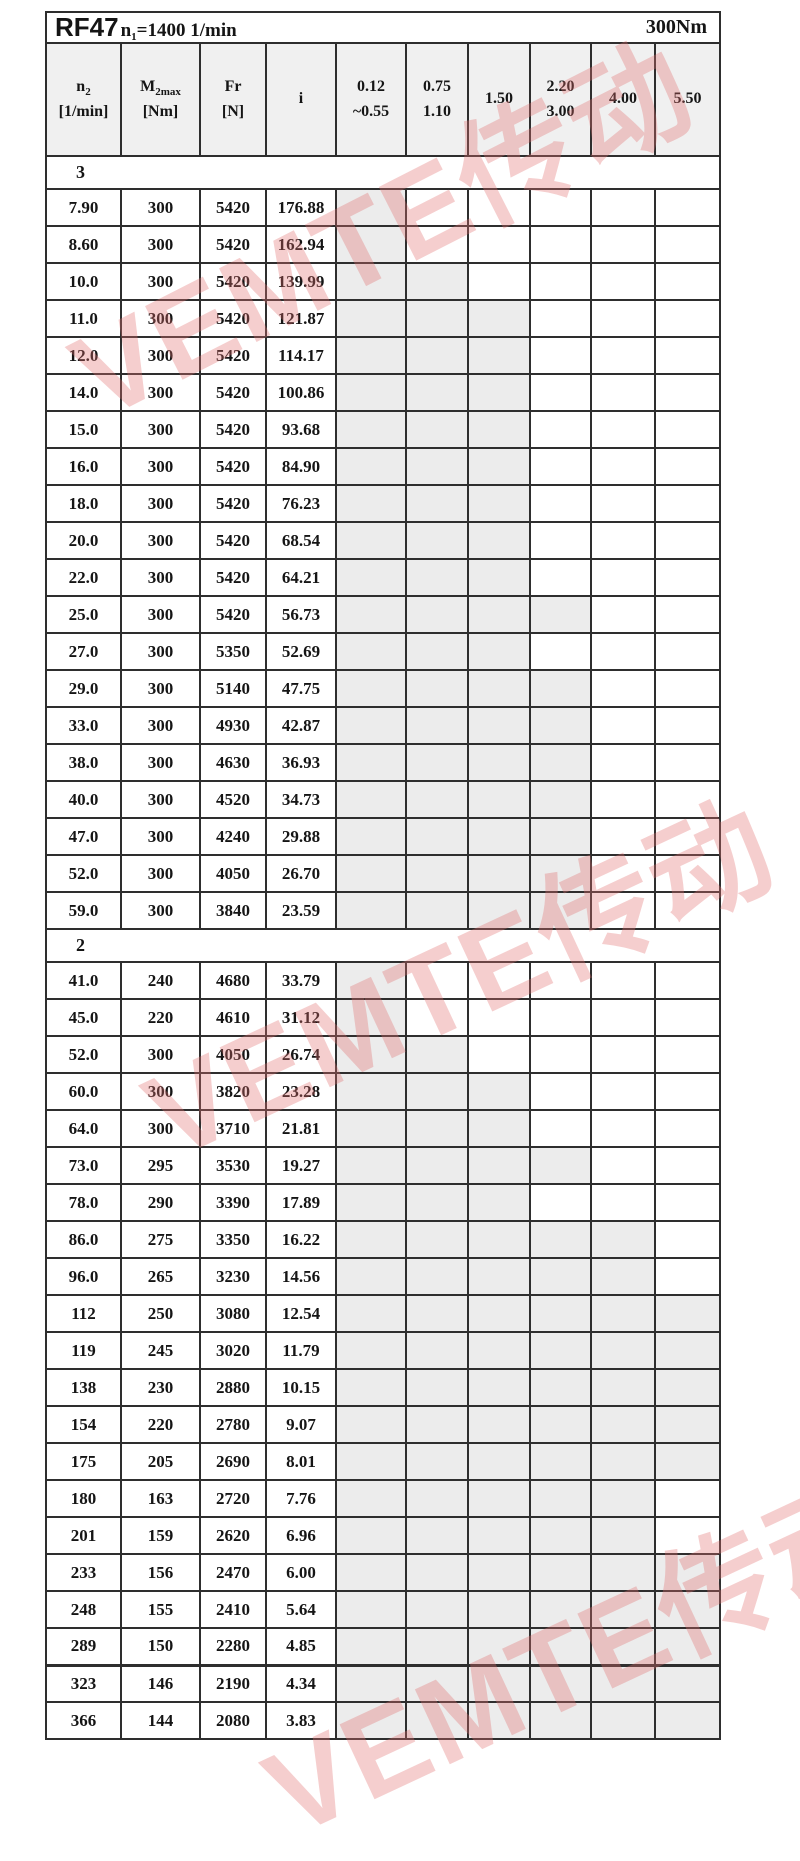 This screenshot has width=800, height=1861. What do you see at coordinates (160, 1572) in the screenshot?
I see `cell-m2max: 156` at bounding box center [160, 1572].